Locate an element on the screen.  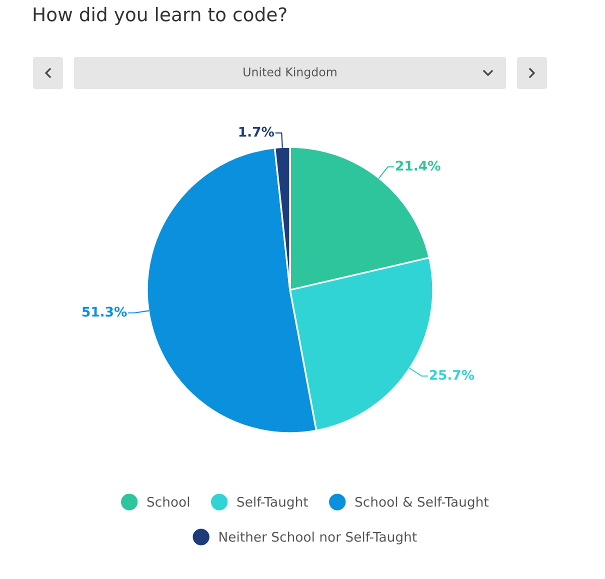
data-label: 1.7% is located at coordinates (256, 131).